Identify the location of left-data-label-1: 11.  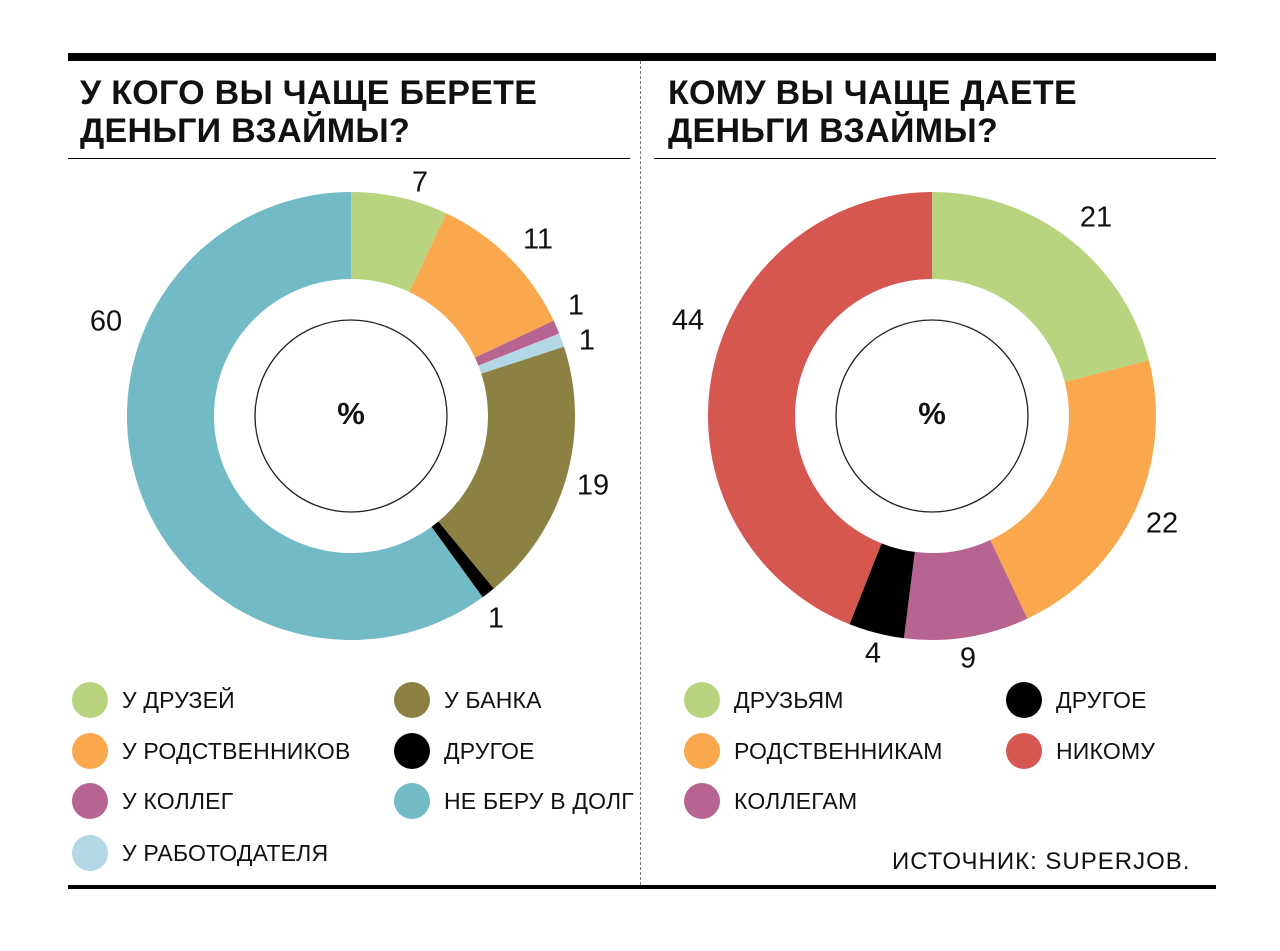
(538, 240).